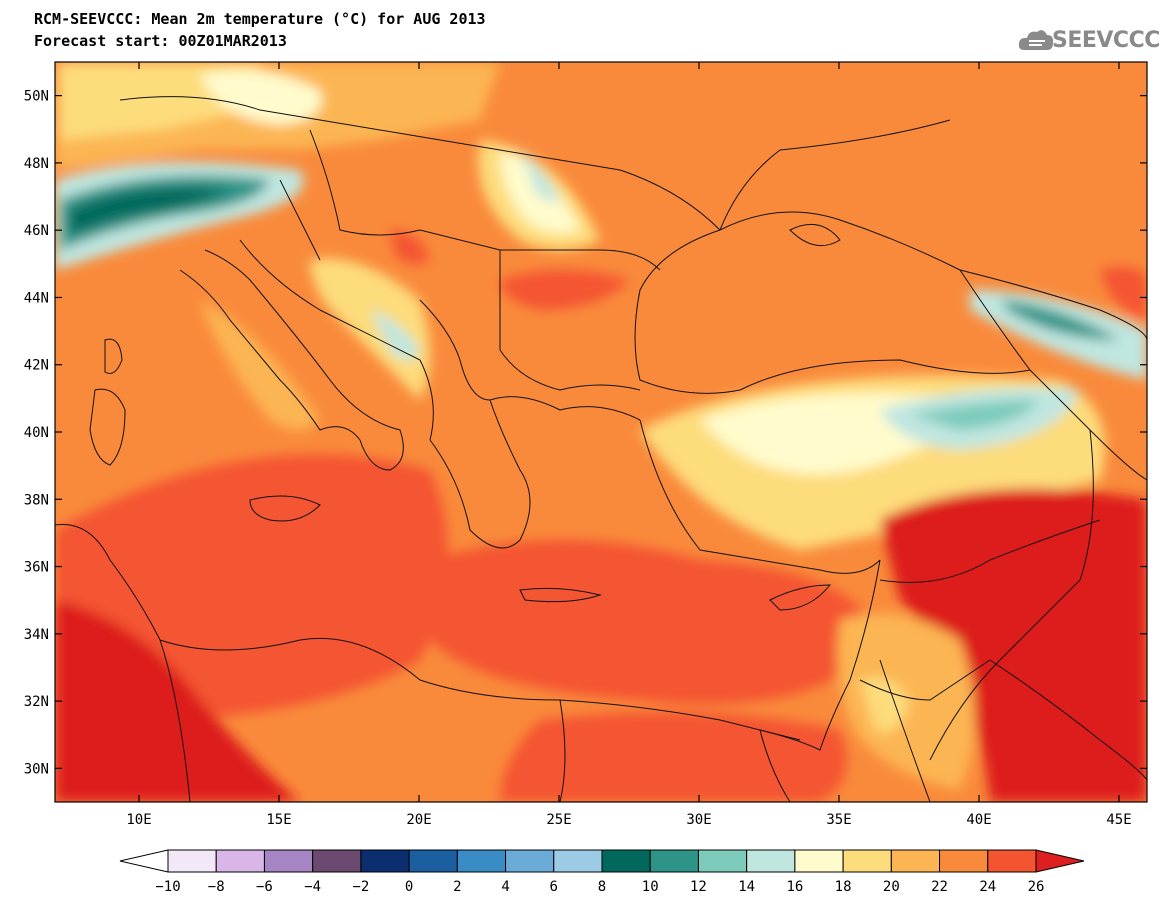 Image resolution: width=1165 pixels, height=907 pixels. Describe the element at coordinates (36, 635) in the screenshot. I see `lat-tick-label: 34N` at that location.